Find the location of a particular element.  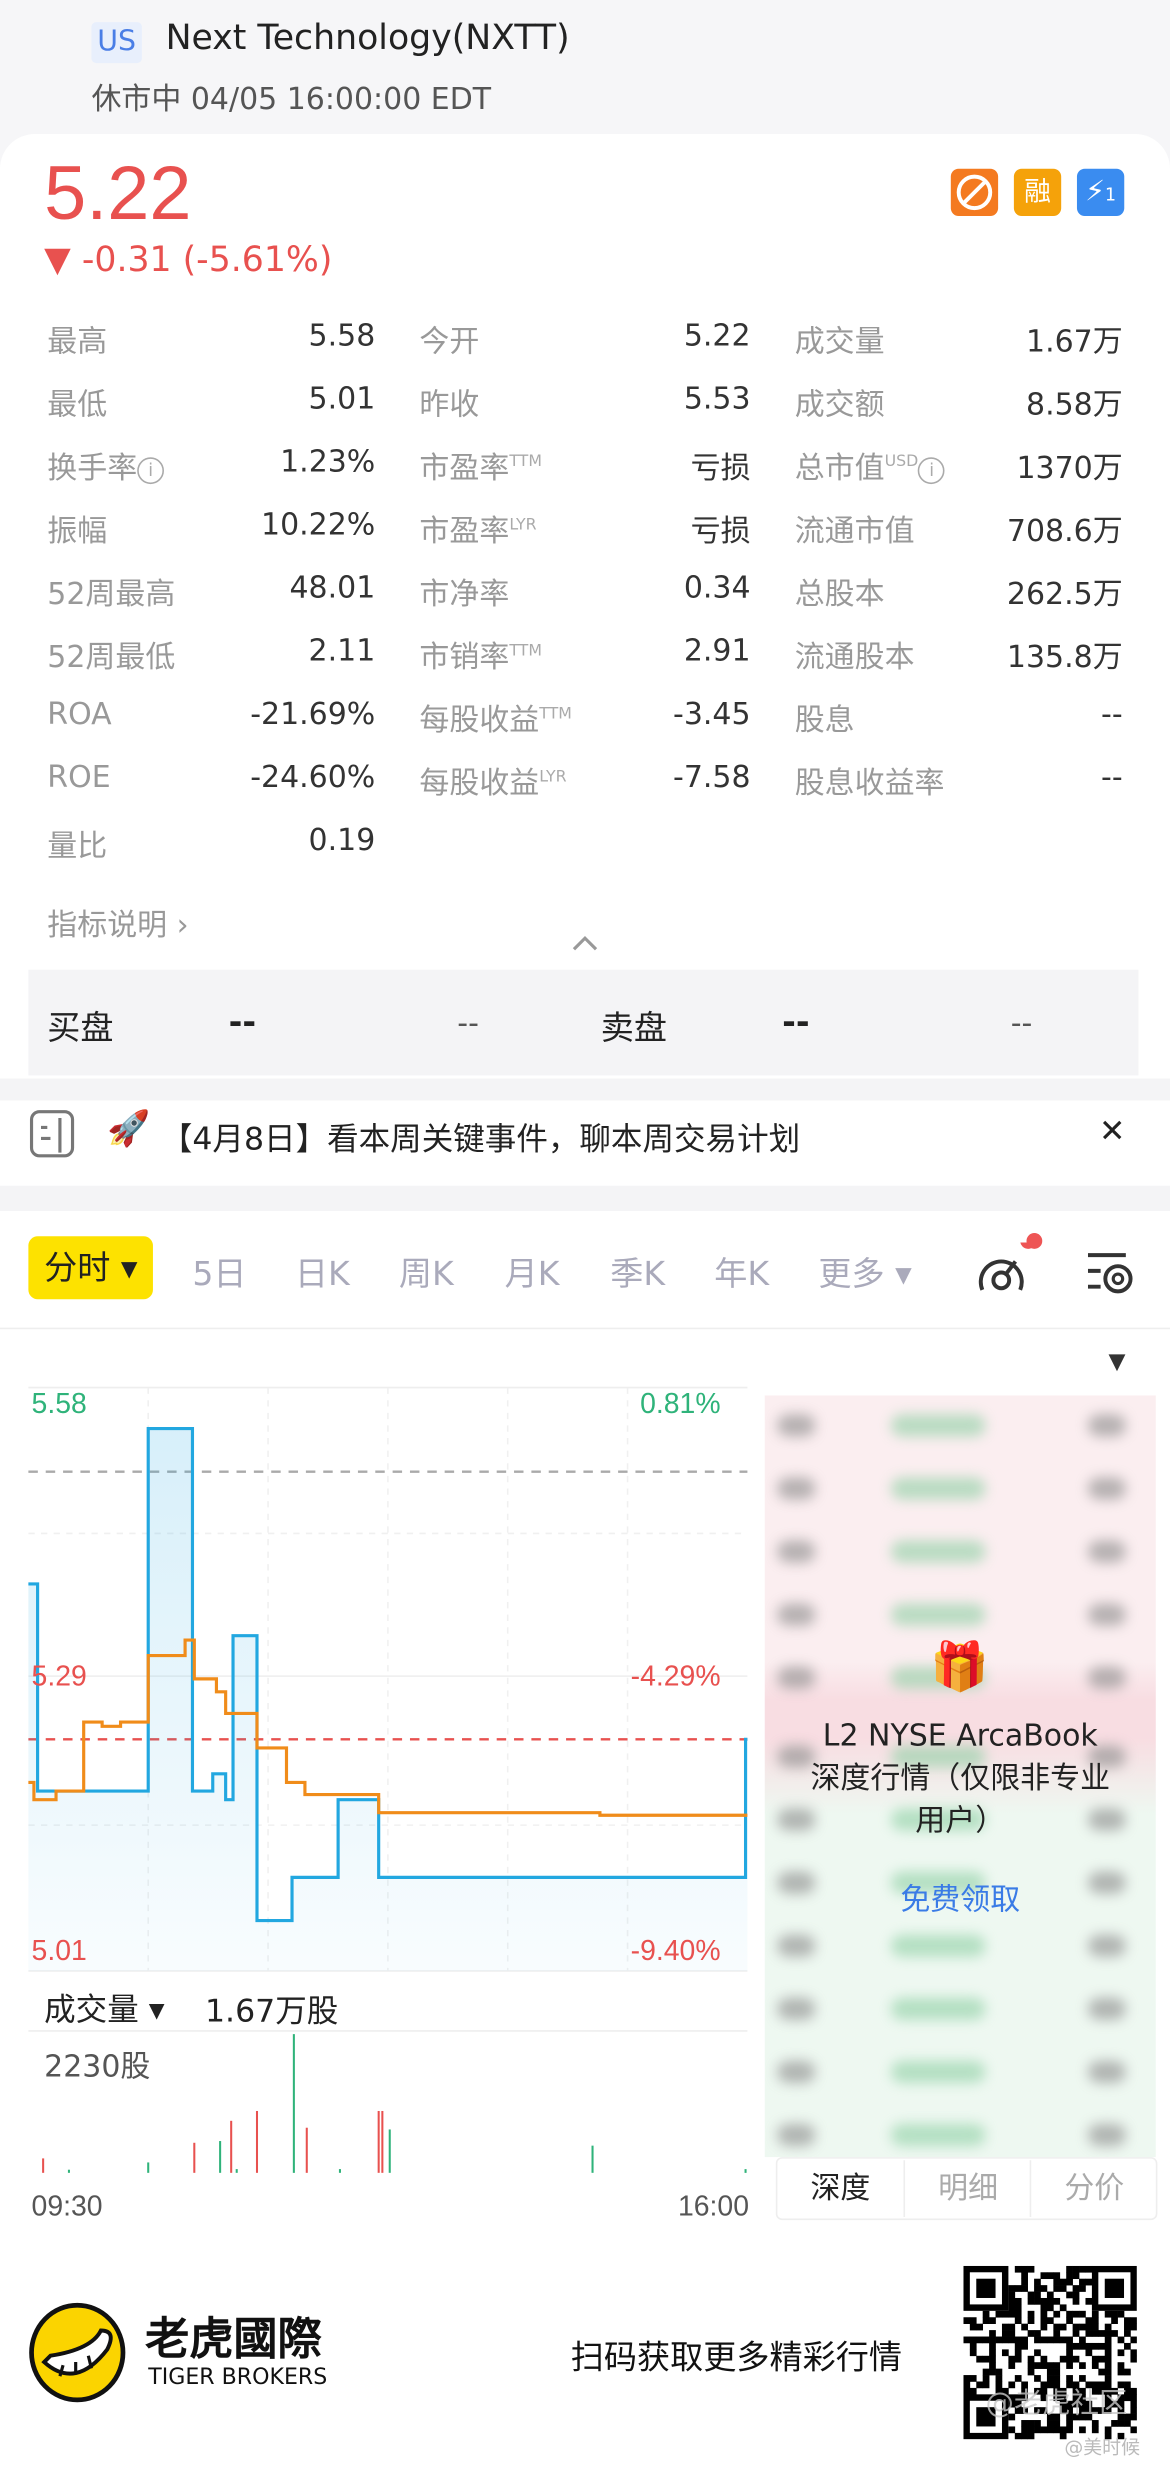

stat-label: 总股本 is located at coordinates (840, 592).